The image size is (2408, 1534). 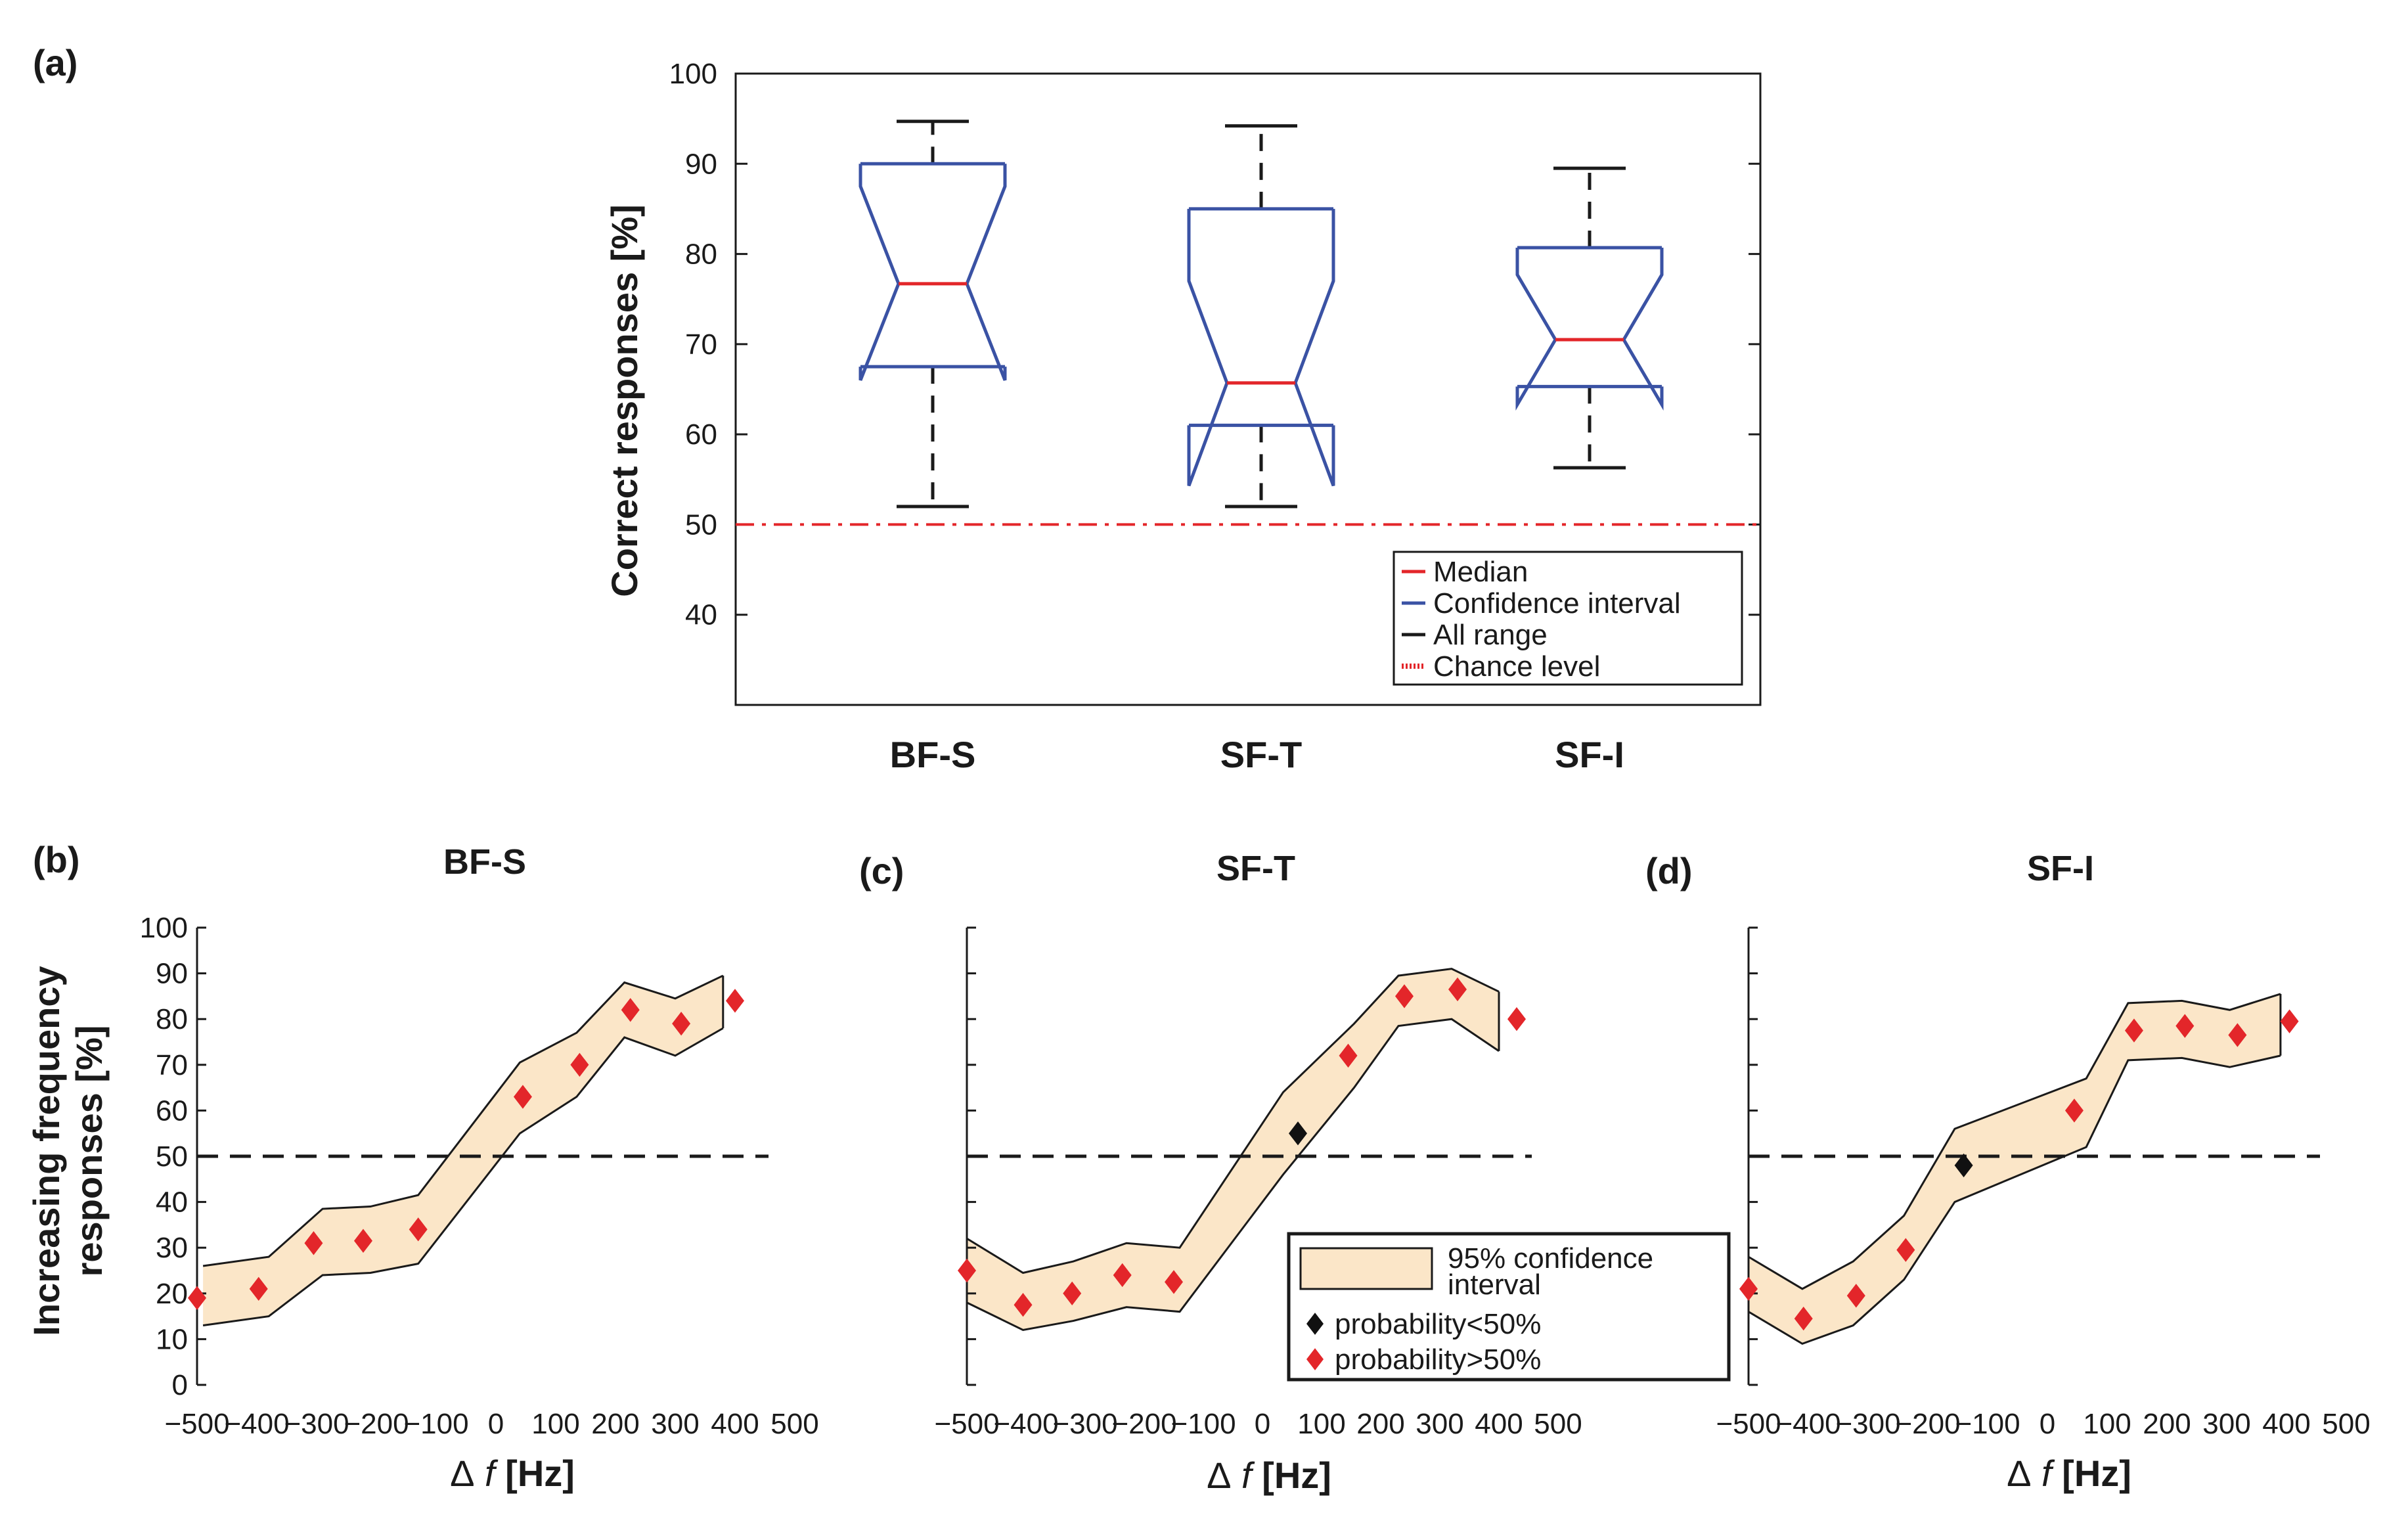 What do you see at coordinates (701, 344) in the screenshot?
I see `y-tick-label: 70` at bounding box center [701, 344].